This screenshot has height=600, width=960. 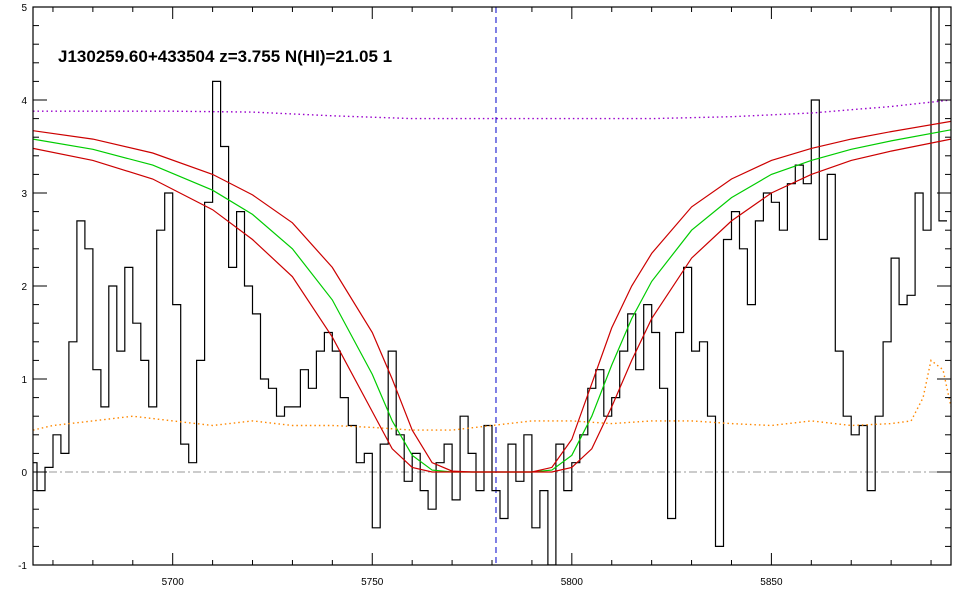 I want to click on series-error, so click(x=492, y=395).